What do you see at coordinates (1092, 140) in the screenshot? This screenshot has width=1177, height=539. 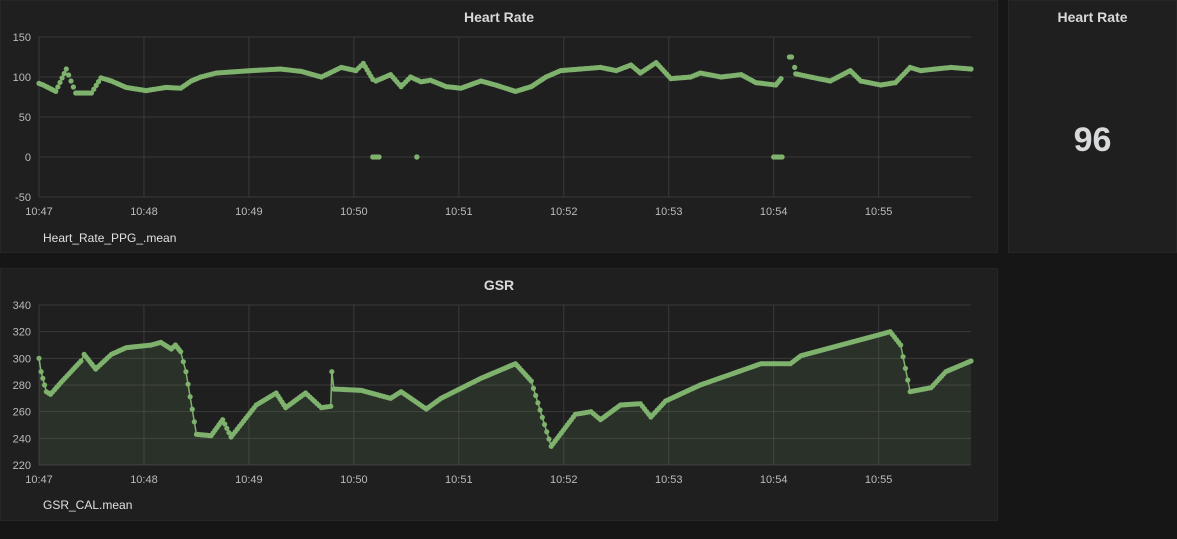 I see `stat-value: 96` at bounding box center [1092, 140].